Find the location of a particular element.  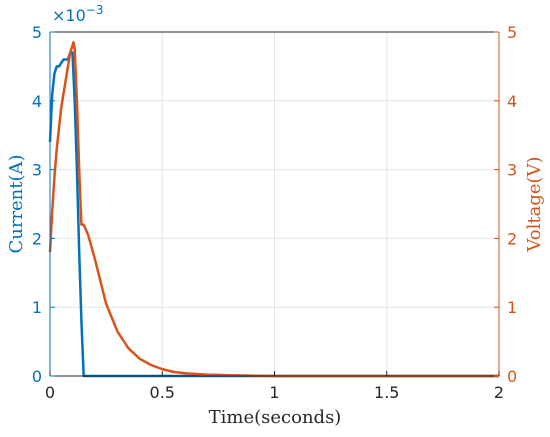

left-tick-label: 3 is located at coordinates (37, 170).